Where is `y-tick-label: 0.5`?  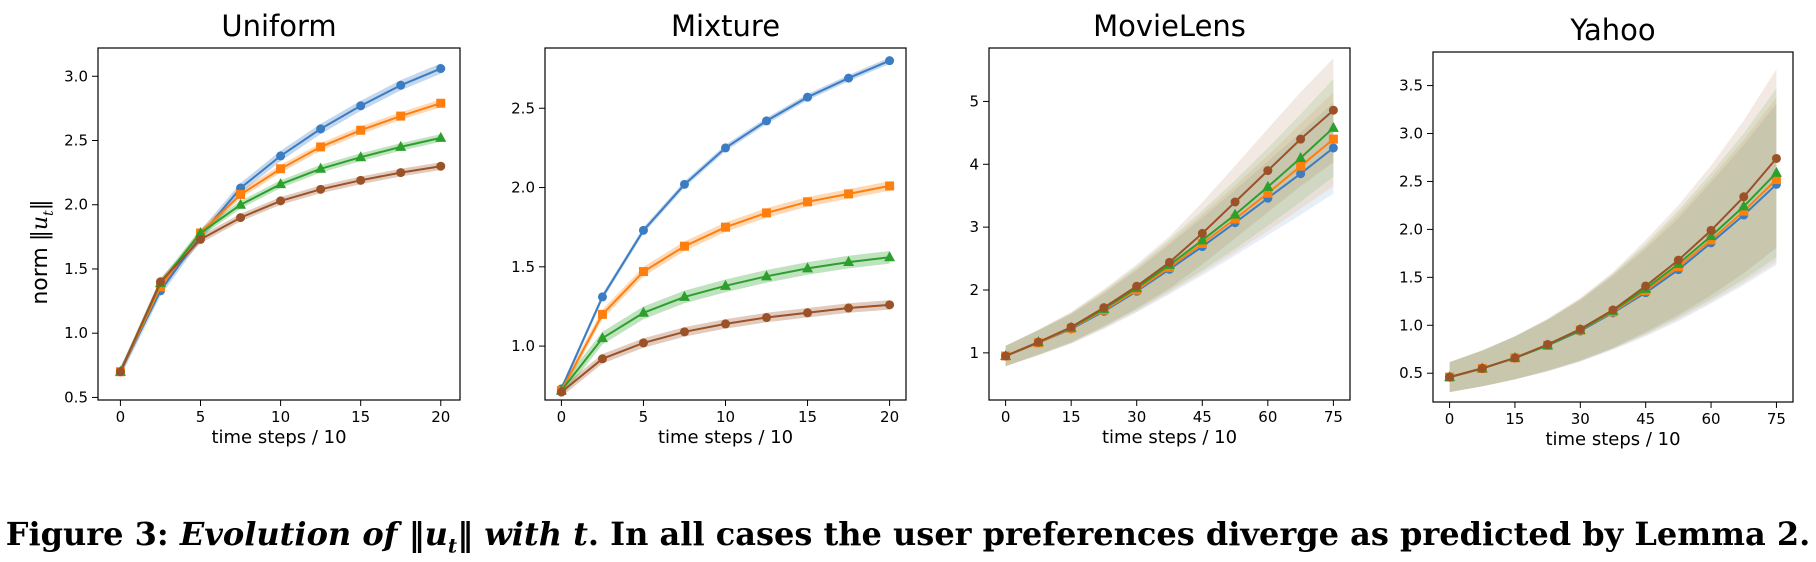
y-tick-label: 0.5 is located at coordinates (1411, 373).